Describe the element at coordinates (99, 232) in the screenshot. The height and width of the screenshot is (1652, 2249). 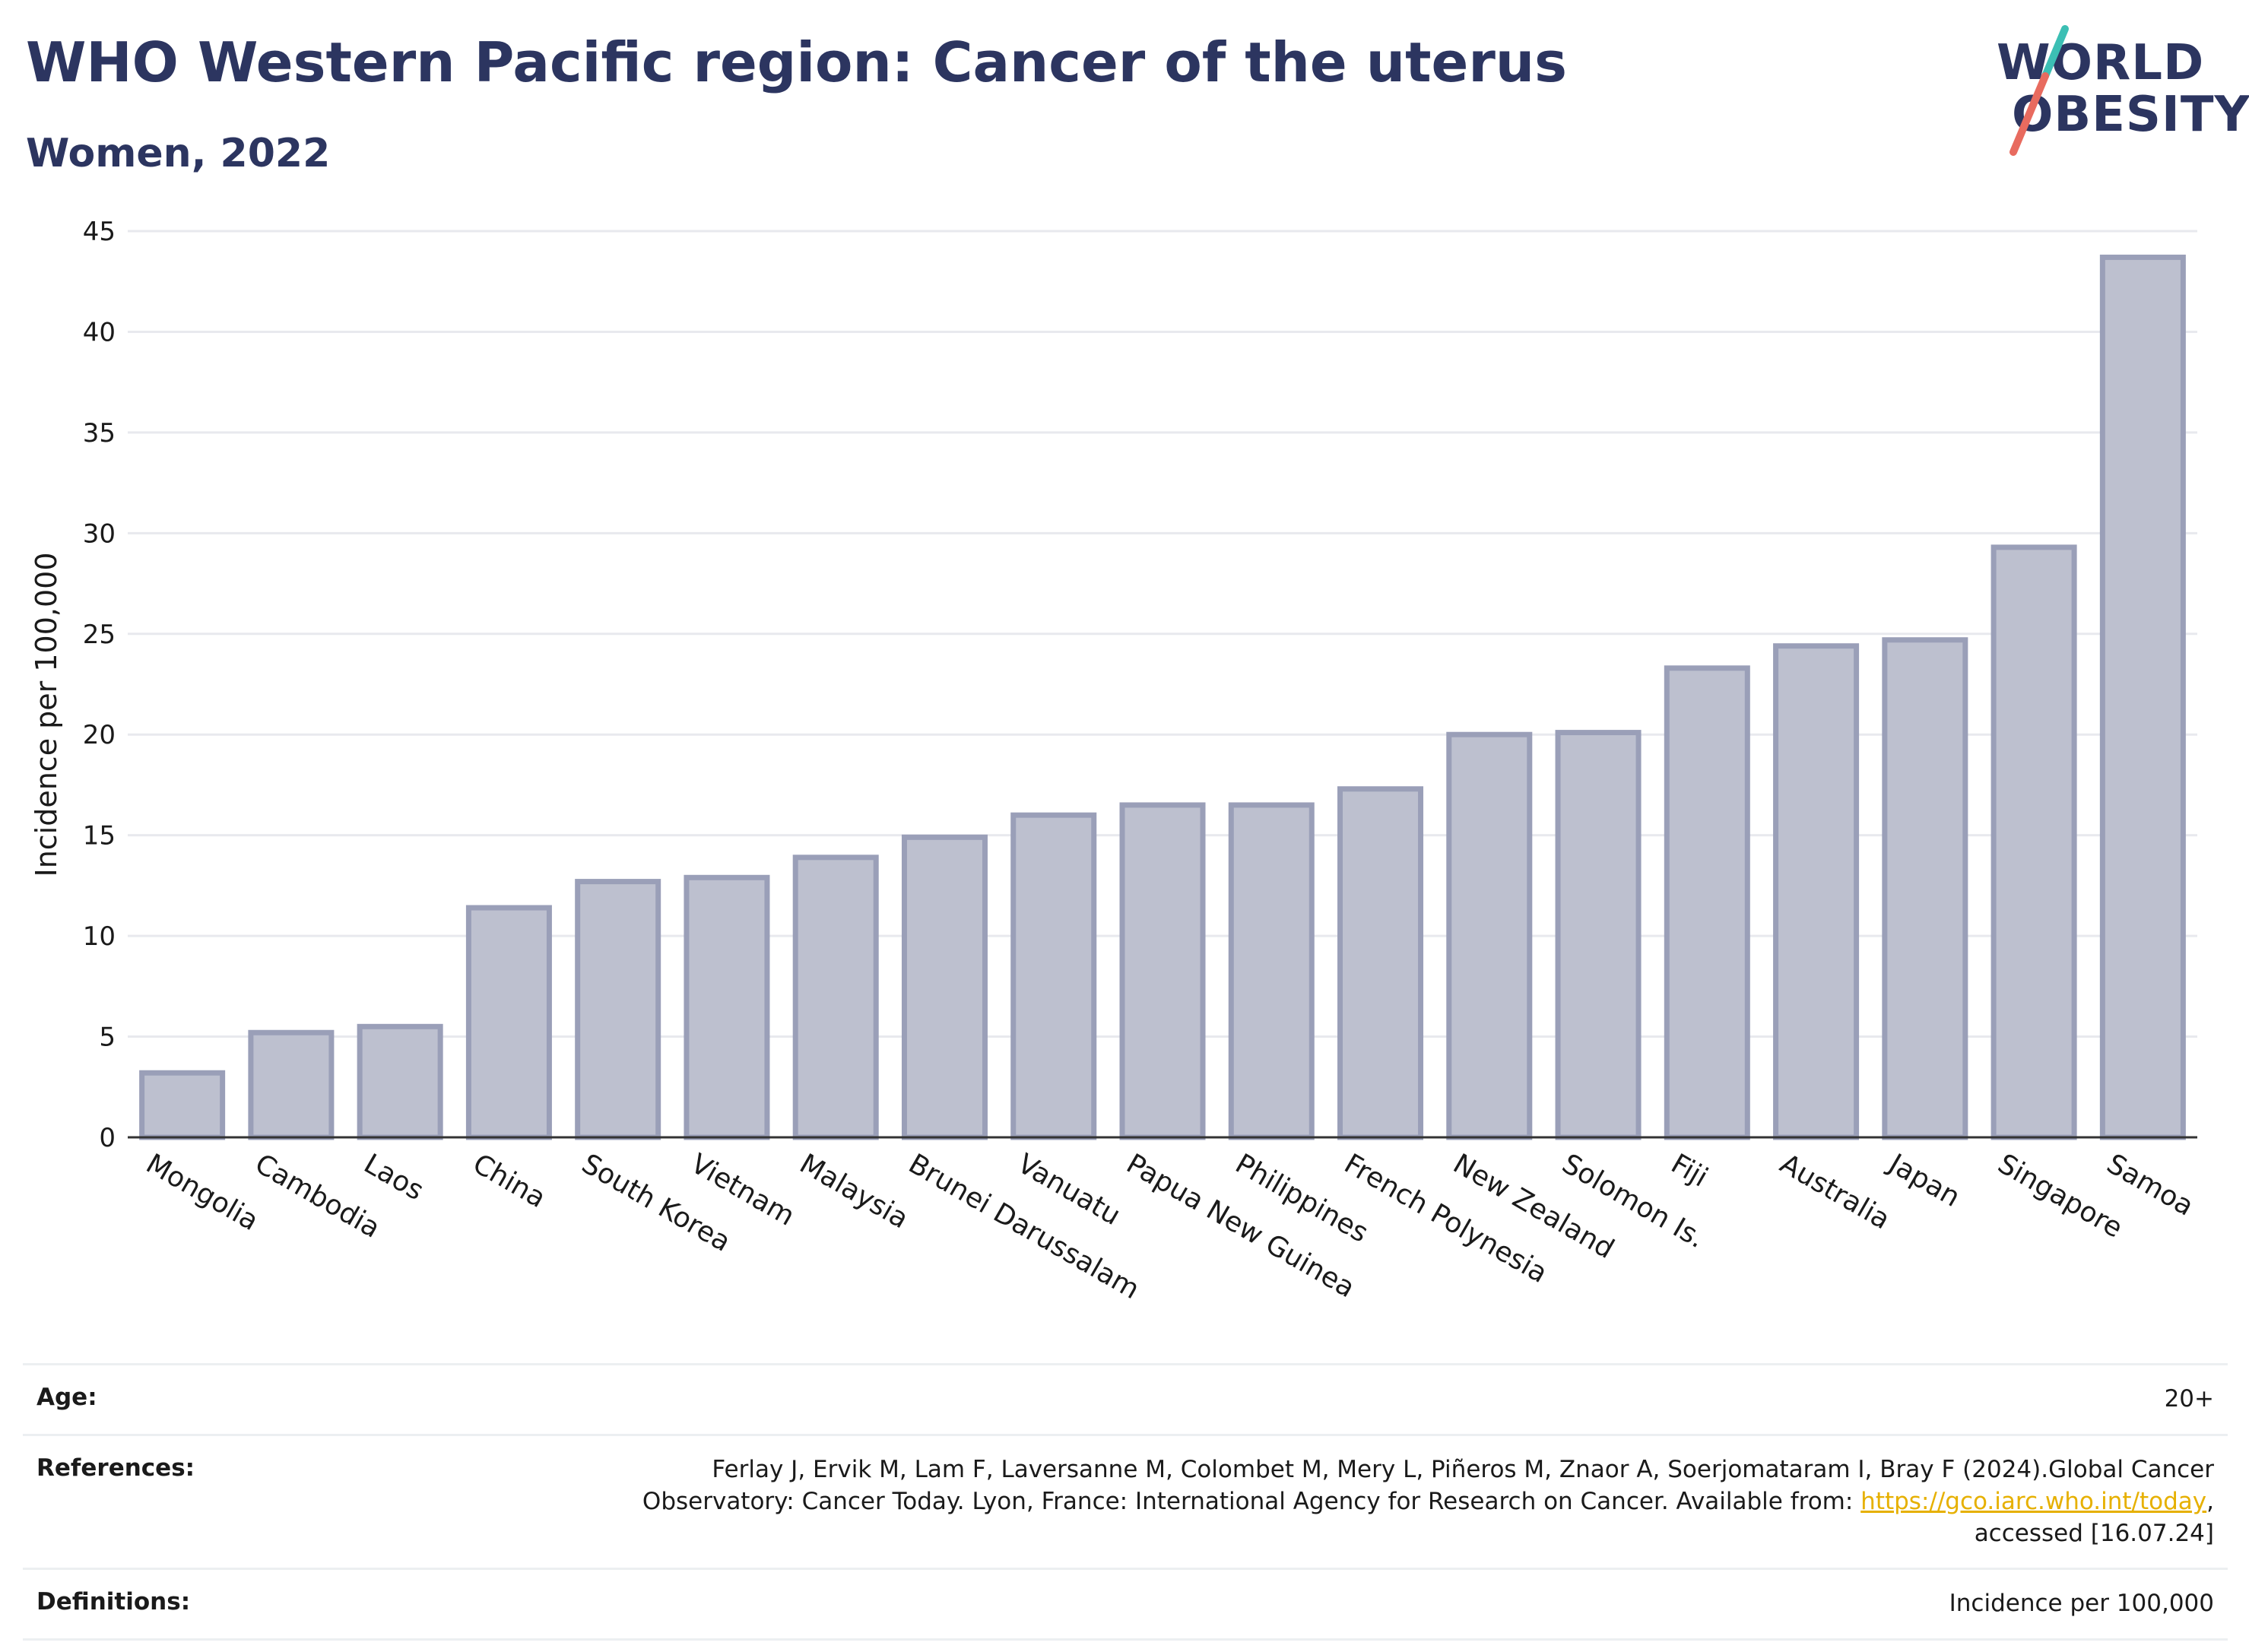
I see `y-tick-label: 45` at that location.